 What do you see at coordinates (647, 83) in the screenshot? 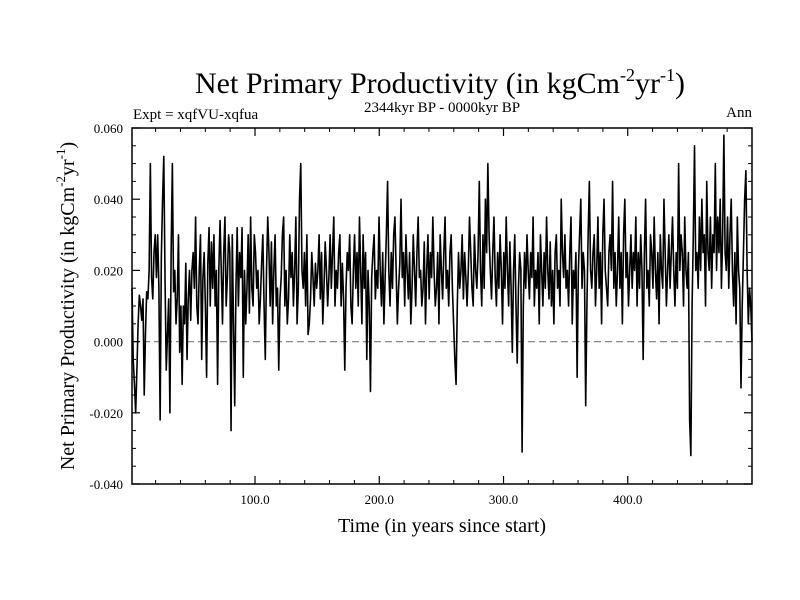
I see `chart-title-mid: yr` at bounding box center [647, 83].